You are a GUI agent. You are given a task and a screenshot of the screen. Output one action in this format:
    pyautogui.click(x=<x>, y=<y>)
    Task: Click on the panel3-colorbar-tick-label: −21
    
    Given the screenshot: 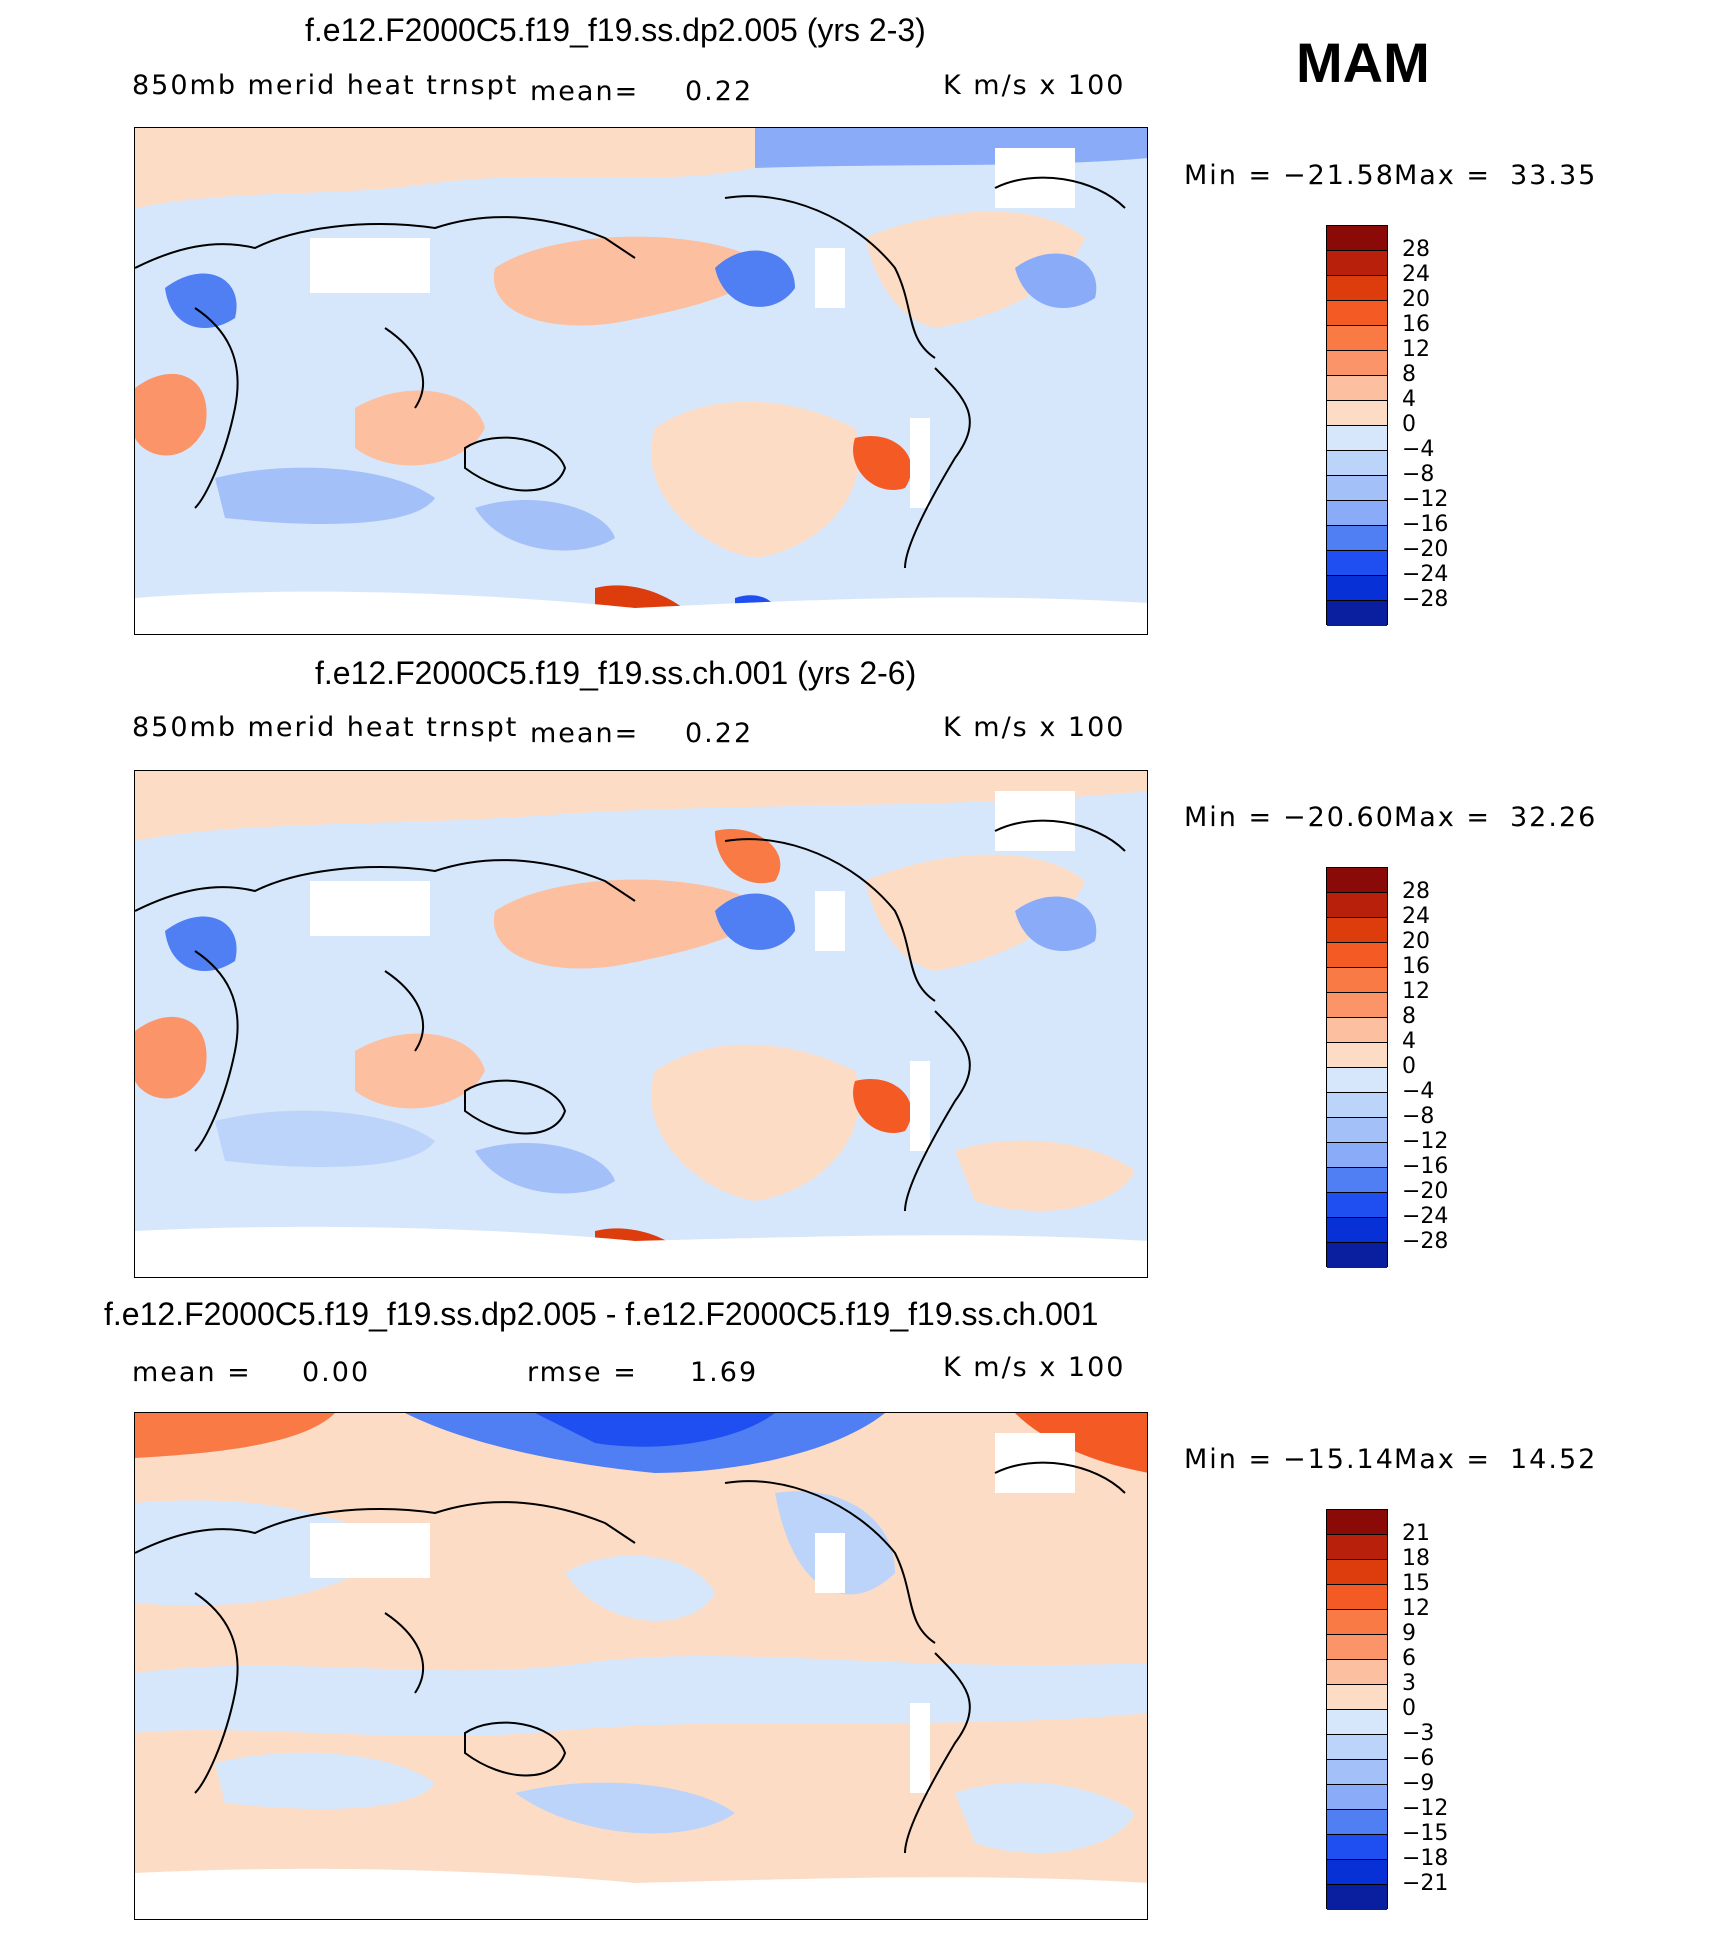 What is the action you would take?
    pyautogui.click(x=1425, y=1883)
    